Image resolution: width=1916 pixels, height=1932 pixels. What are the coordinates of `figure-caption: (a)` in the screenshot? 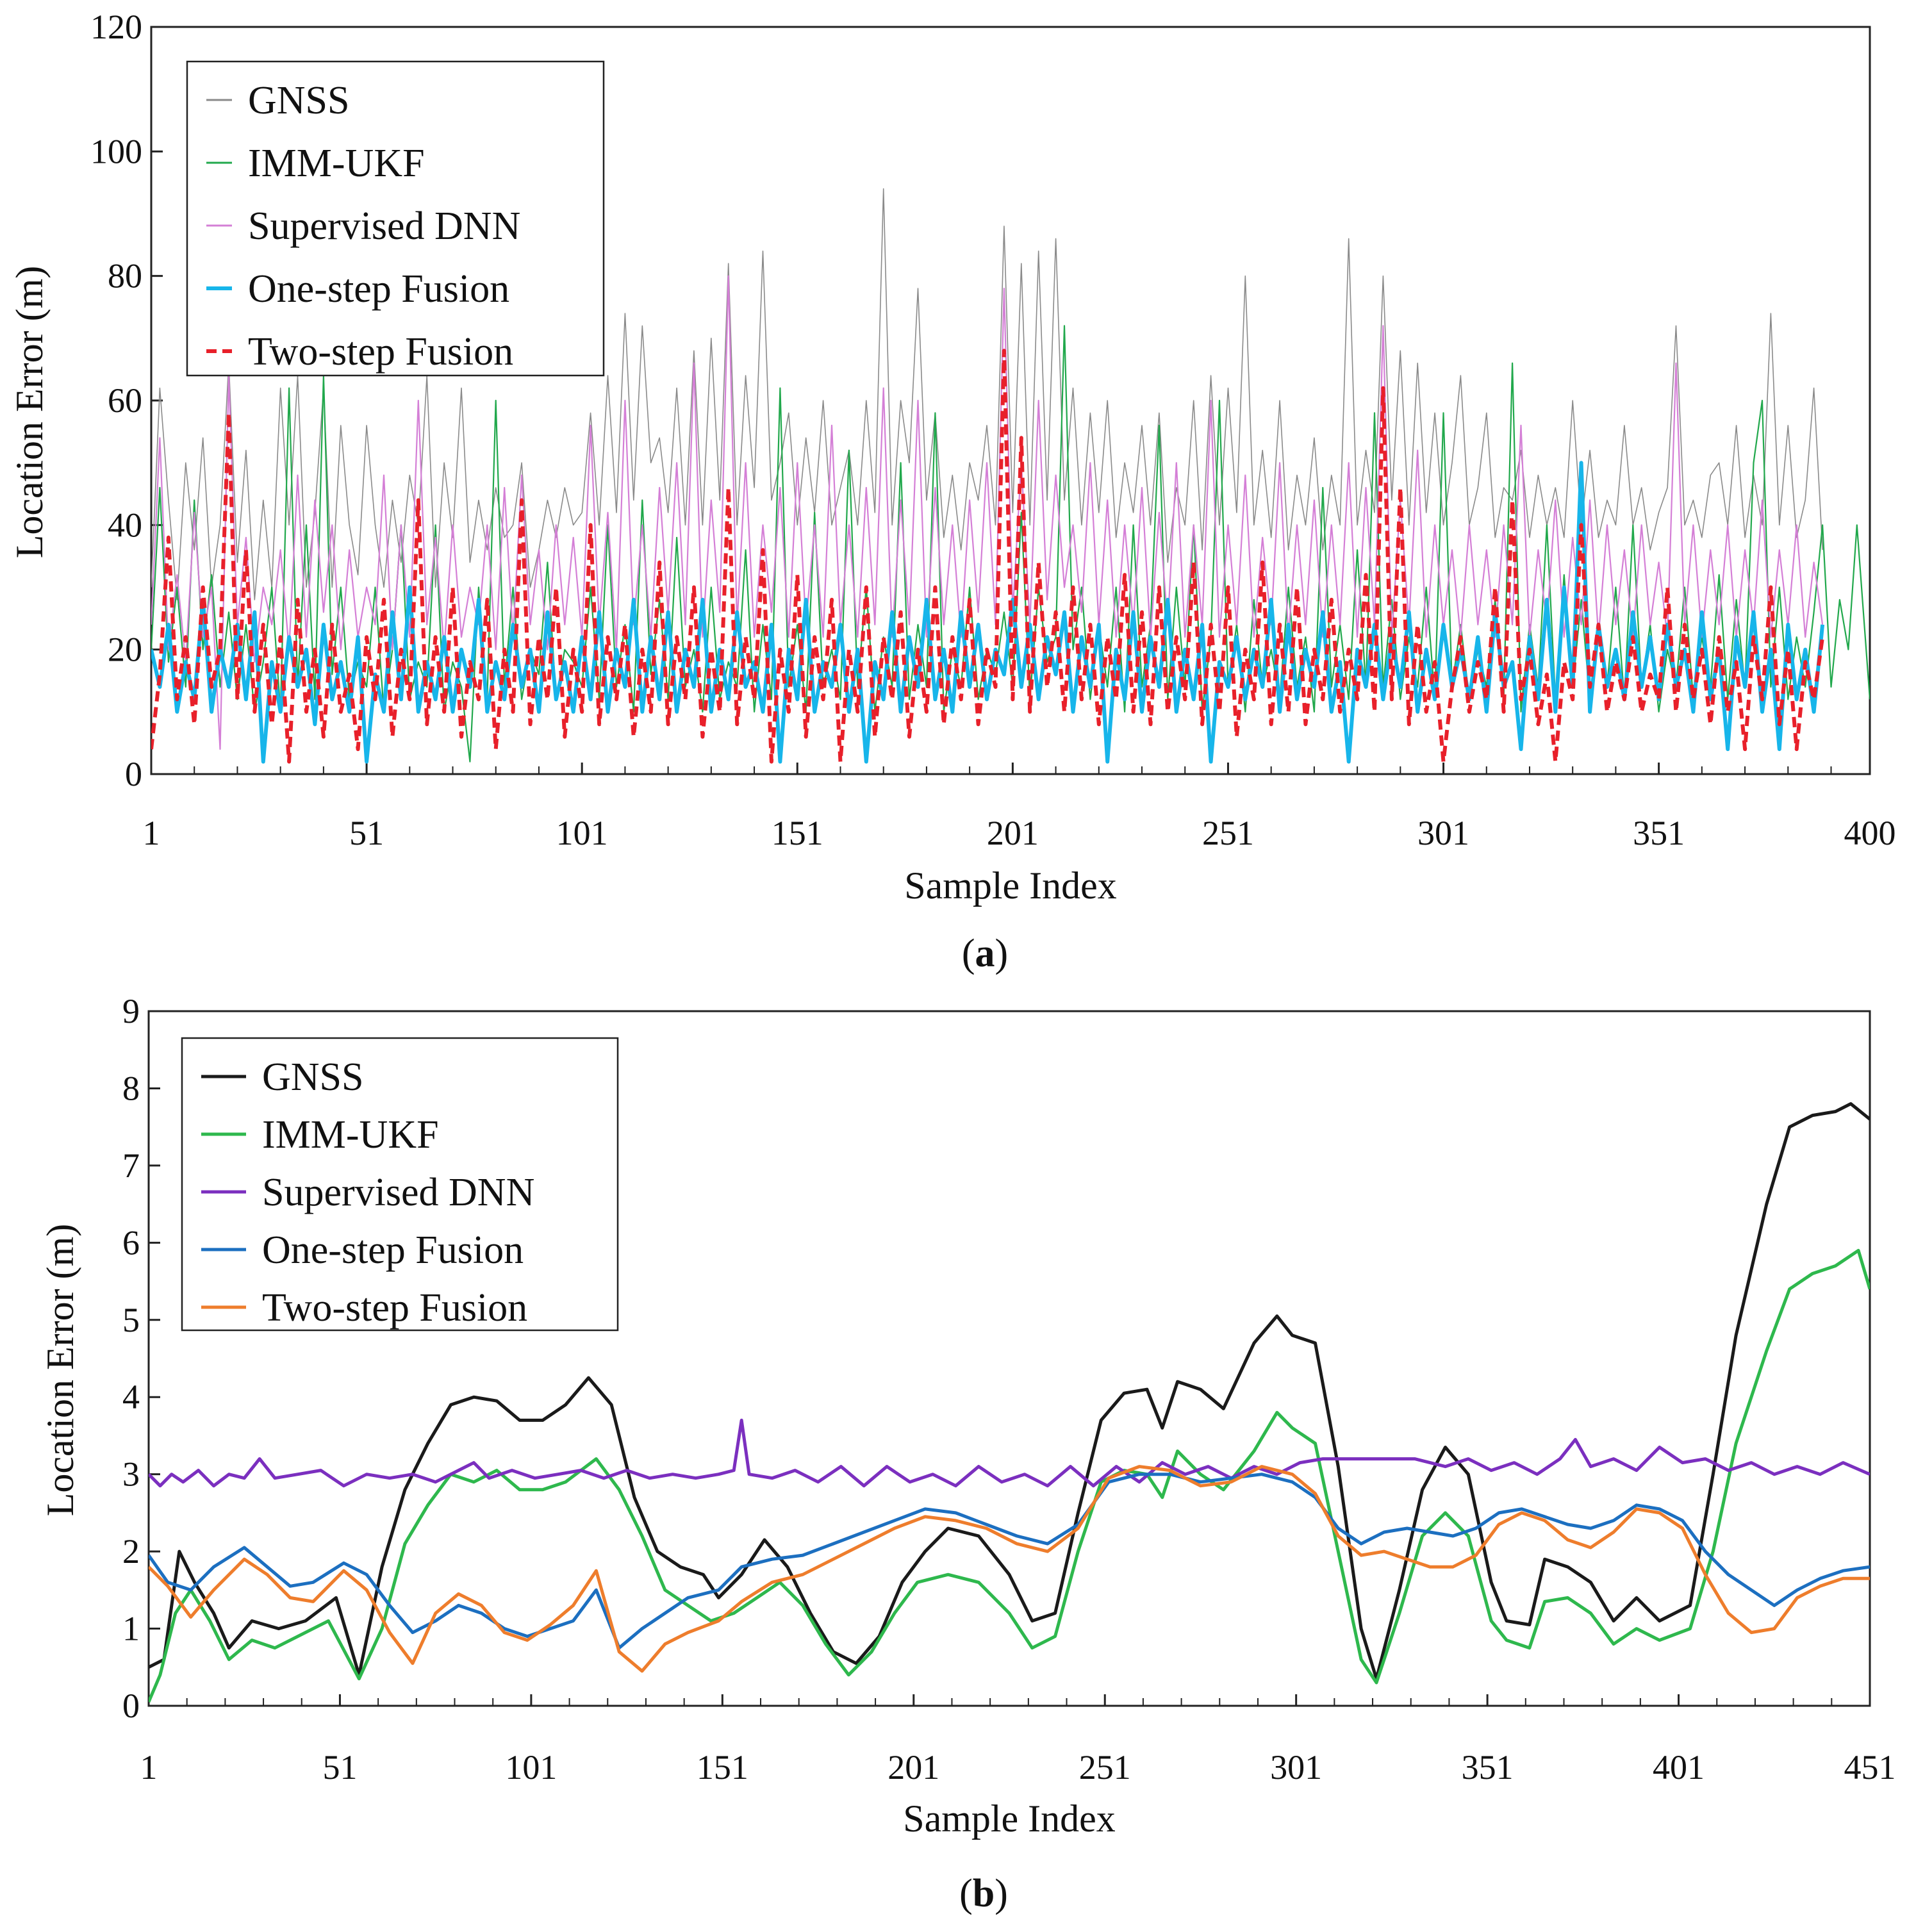 It's located at (985, 953).